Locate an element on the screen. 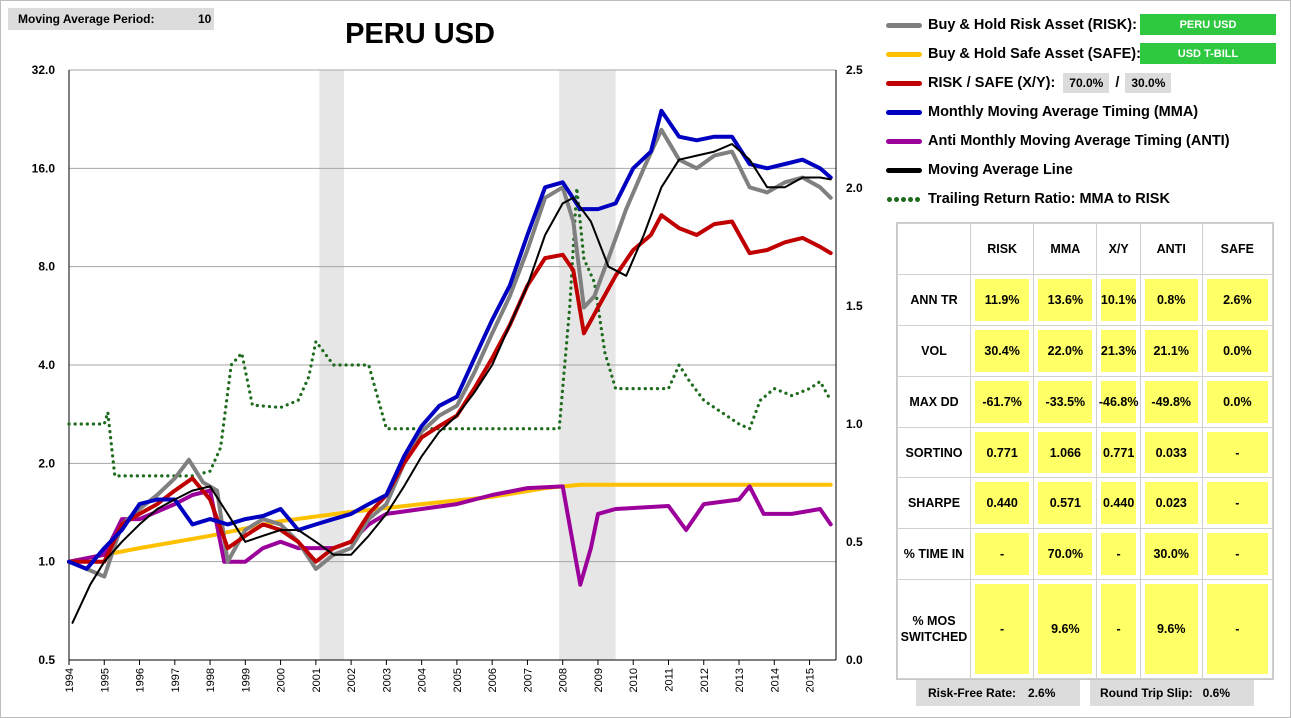  round-trip-slip-label: Round Trip Slip: is located at coordinates (1146, 693).